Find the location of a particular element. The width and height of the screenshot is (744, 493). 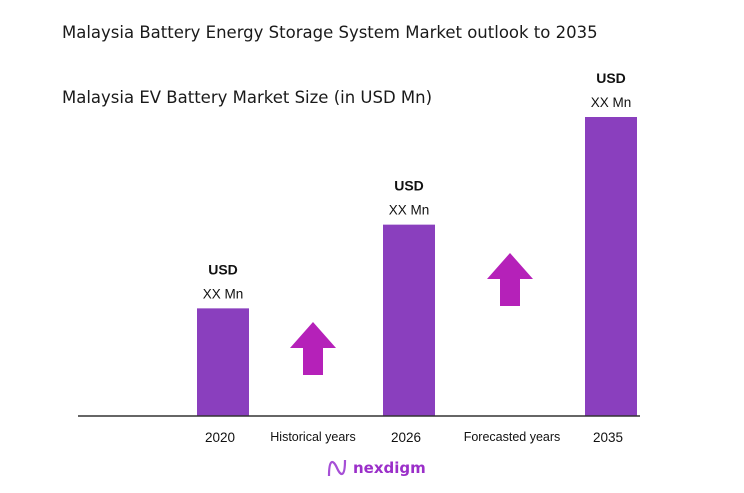

nexdigm-logo: nexdigm is located at coordinates (376, 468).